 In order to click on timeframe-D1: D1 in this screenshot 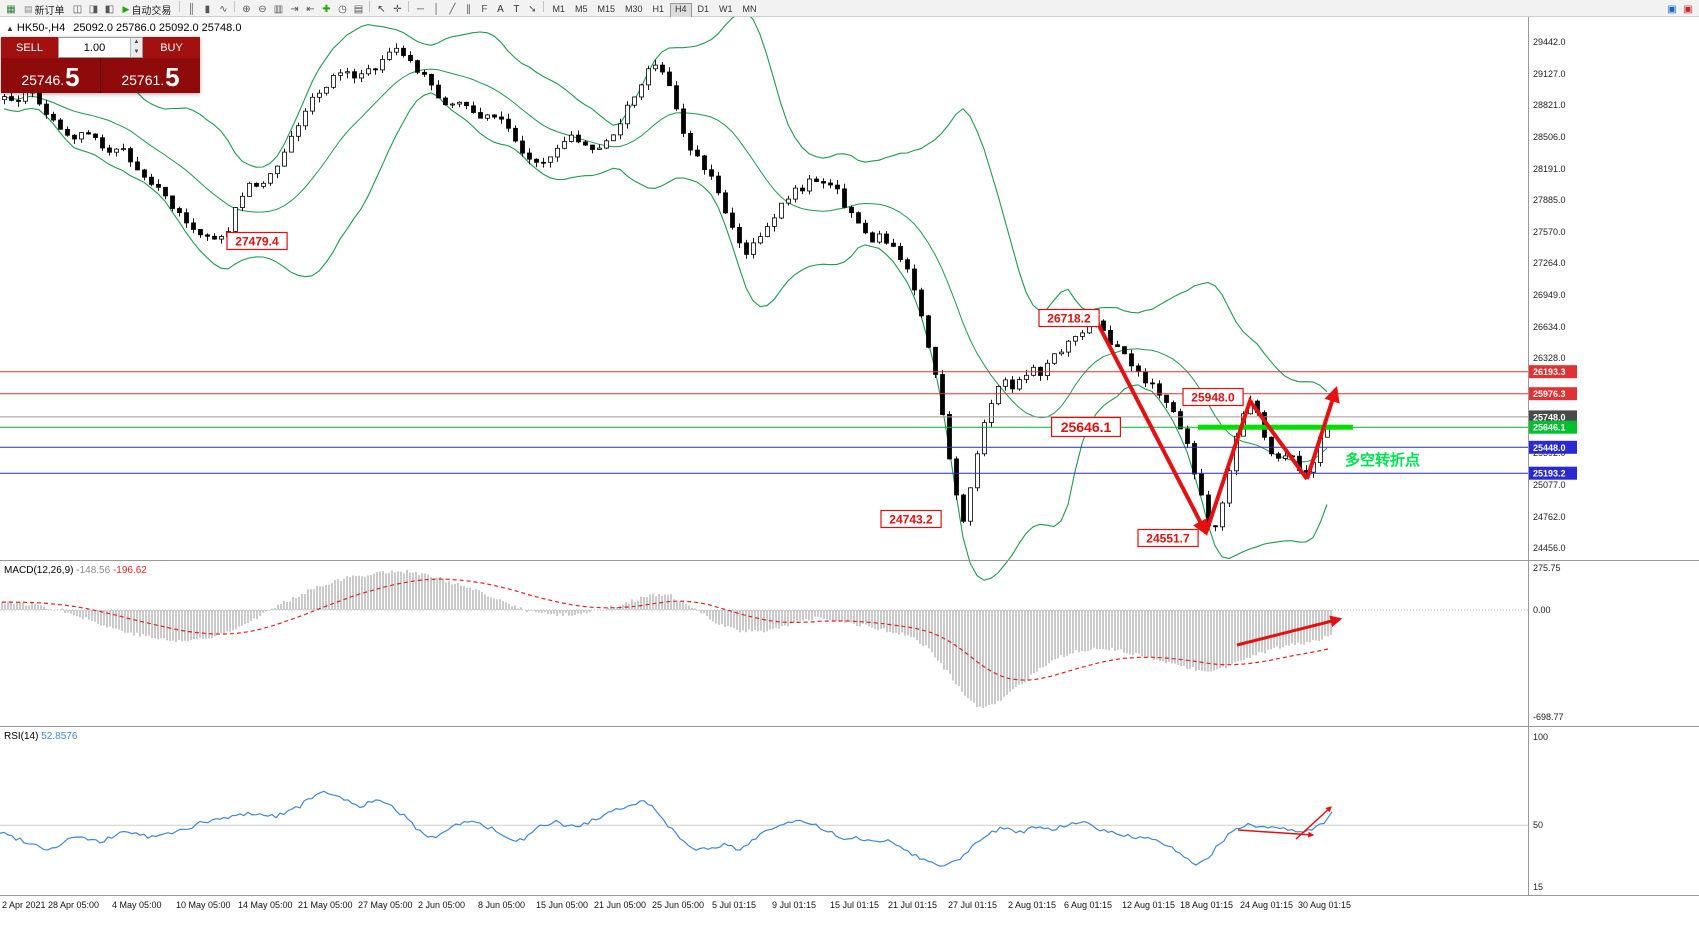, I will do `click(703, 8)`.